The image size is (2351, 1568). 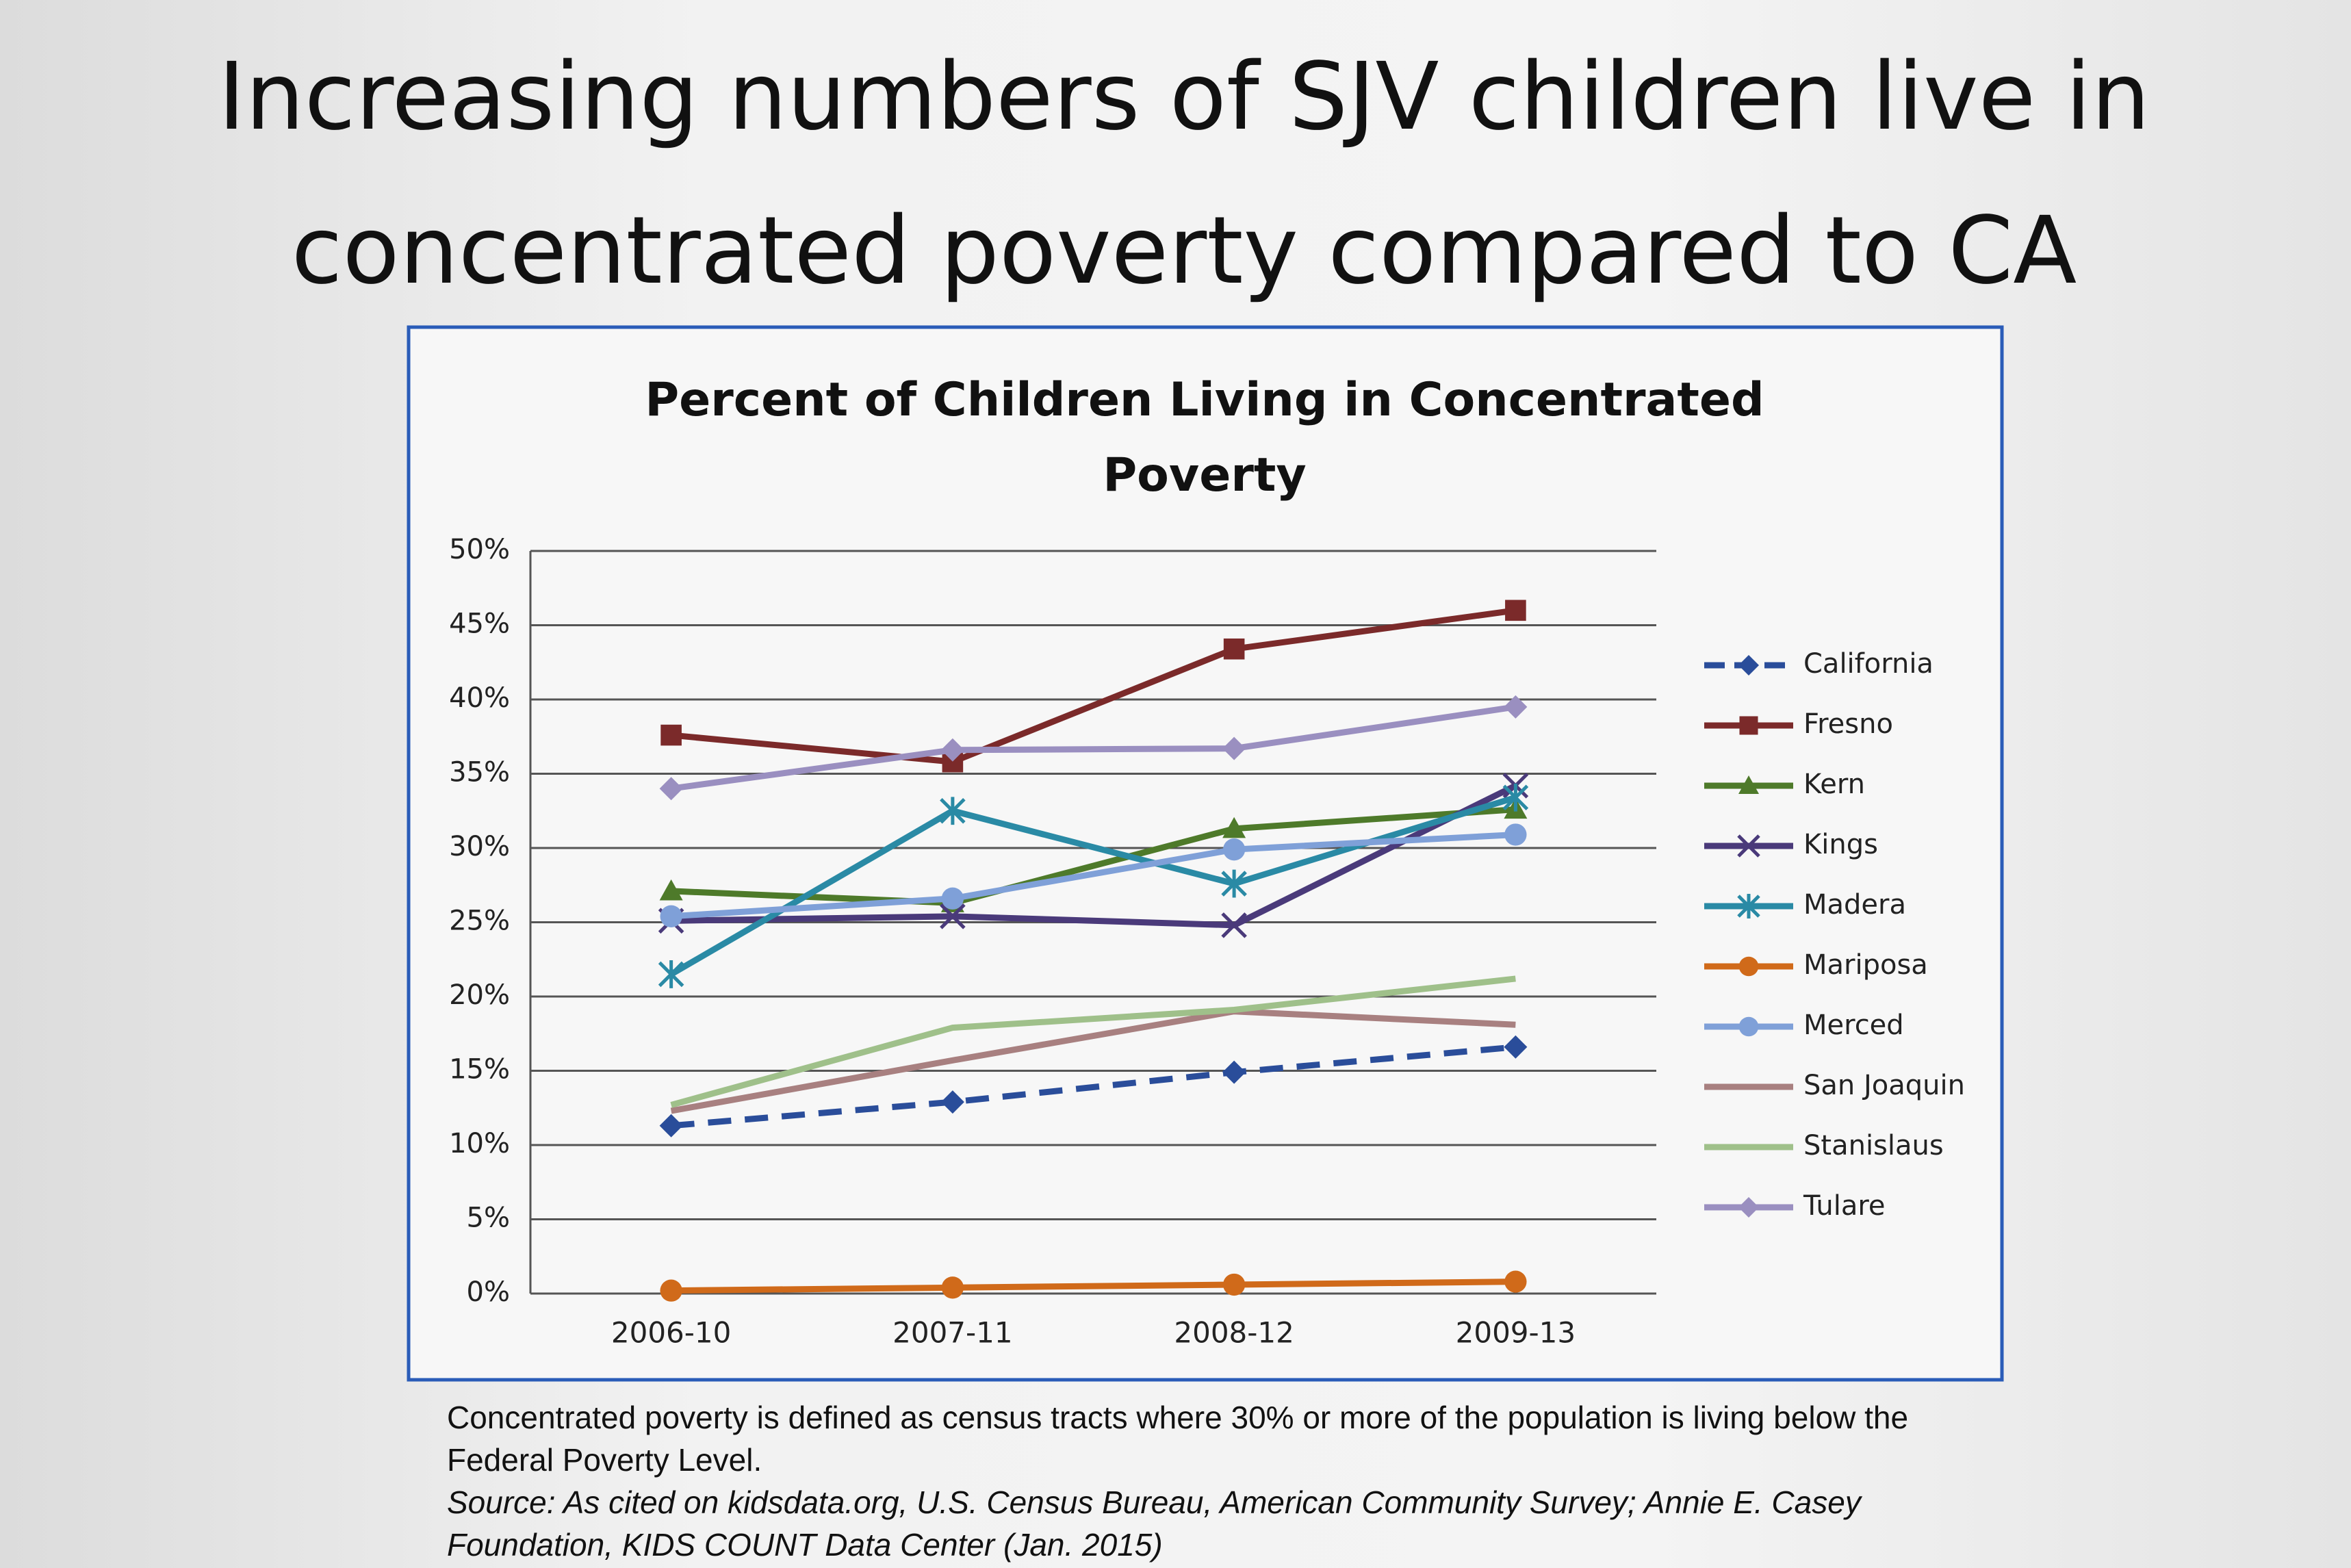 I want to click on legend-label: Kern, so click(x=1834, y=784).